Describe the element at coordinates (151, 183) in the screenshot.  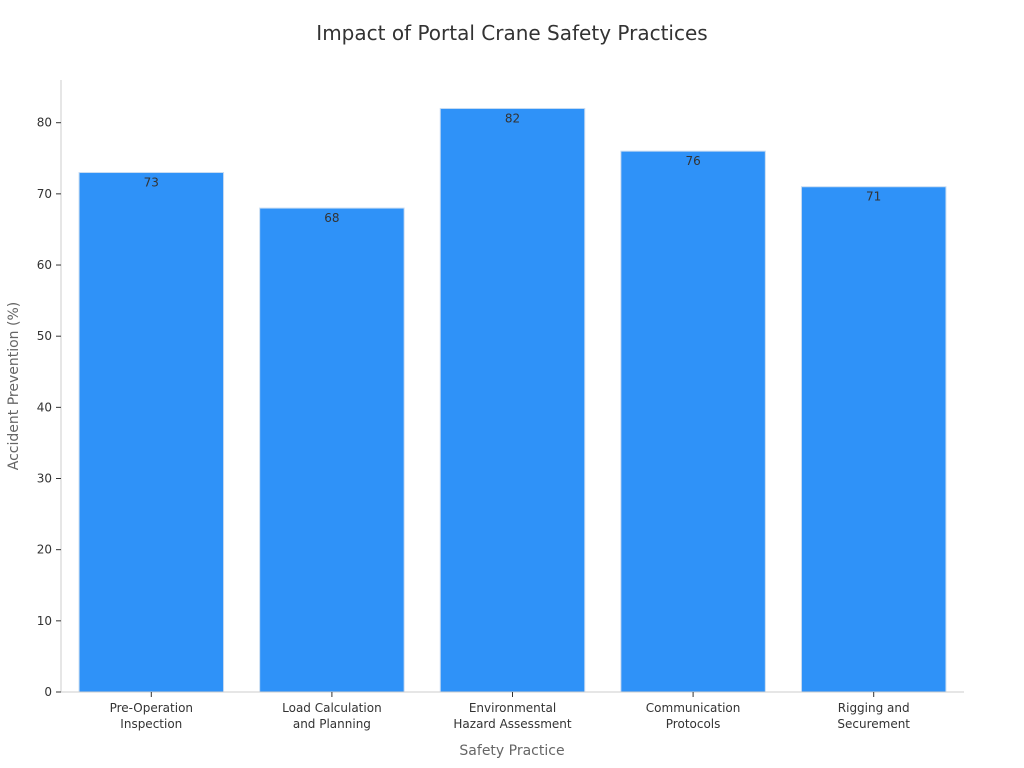
I see `bar-value-label: 73` at that location.